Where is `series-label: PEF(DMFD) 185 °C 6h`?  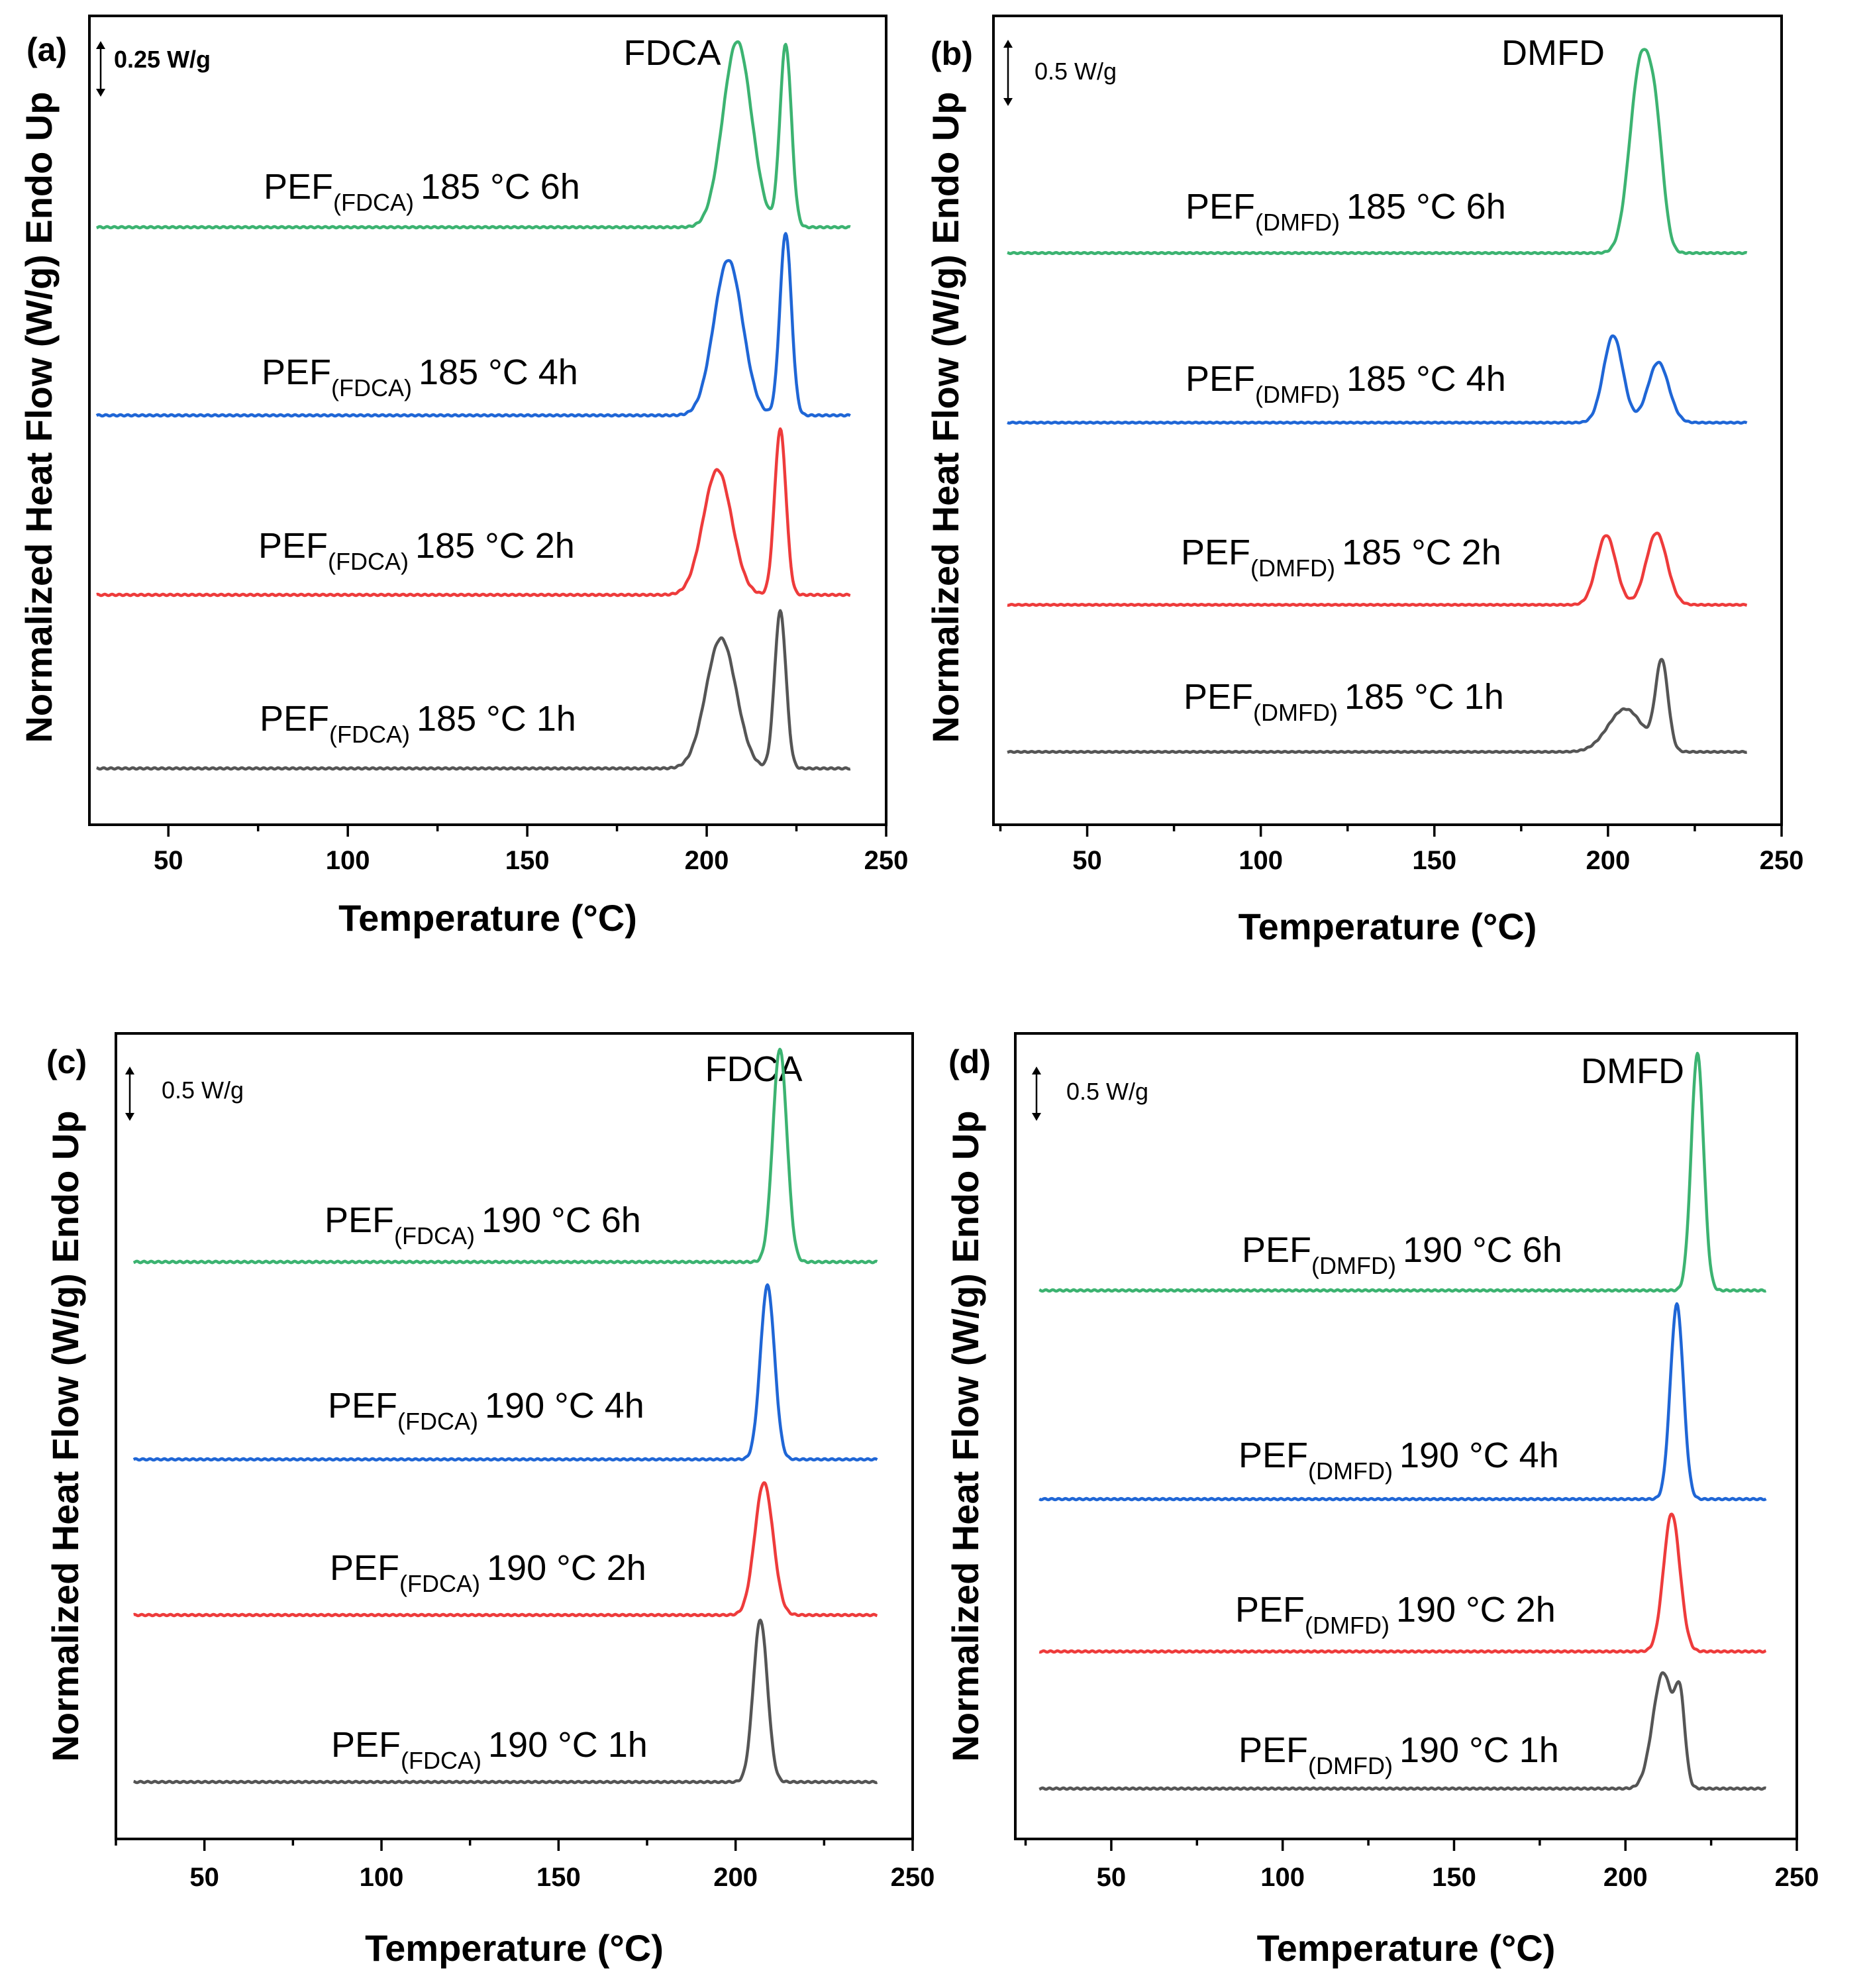
series-label: PEF(DMFD) 185 °C 6h is located at coordinates (1346, 212).